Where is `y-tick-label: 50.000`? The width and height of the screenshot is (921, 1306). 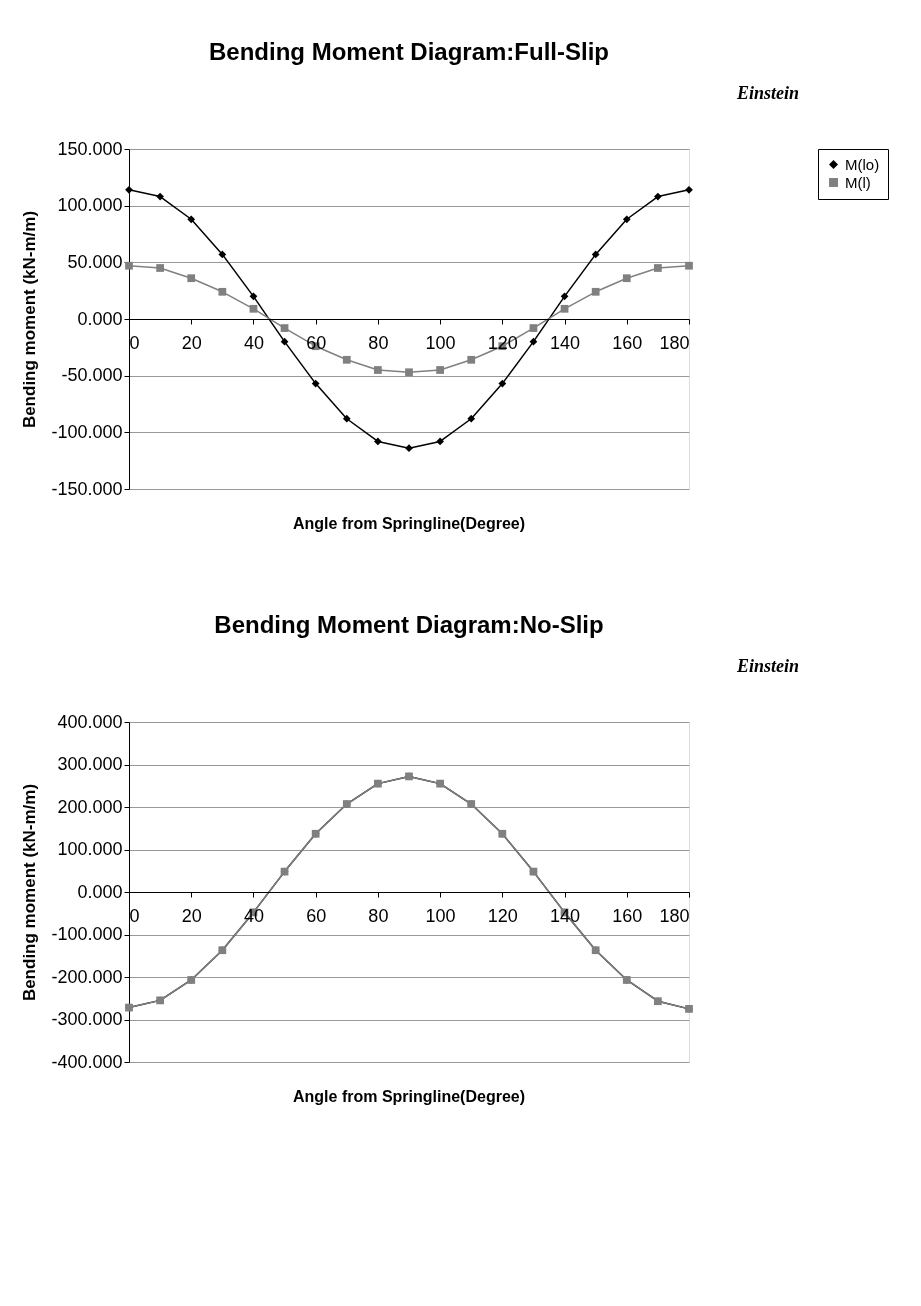
y-tick-label: 50.000 is located at coordinates (95, 261).